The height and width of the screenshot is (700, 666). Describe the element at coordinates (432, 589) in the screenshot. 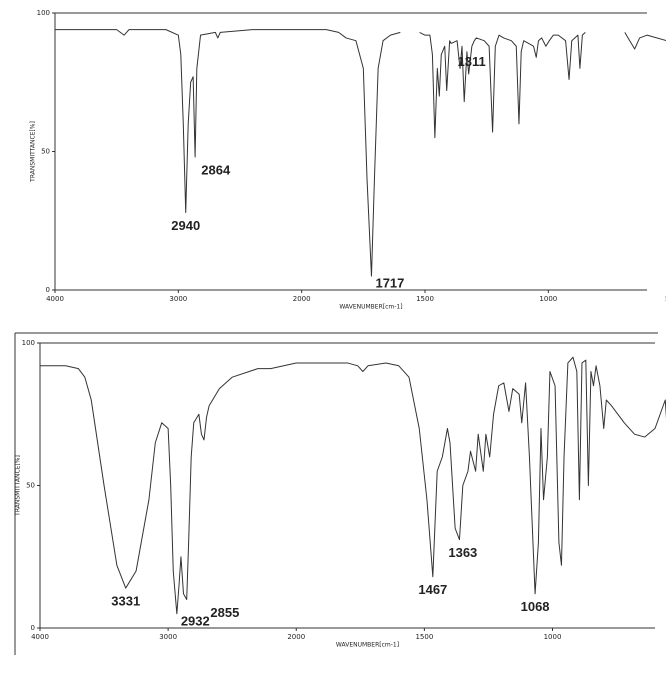

I see `peak-label: 1467` at that location.